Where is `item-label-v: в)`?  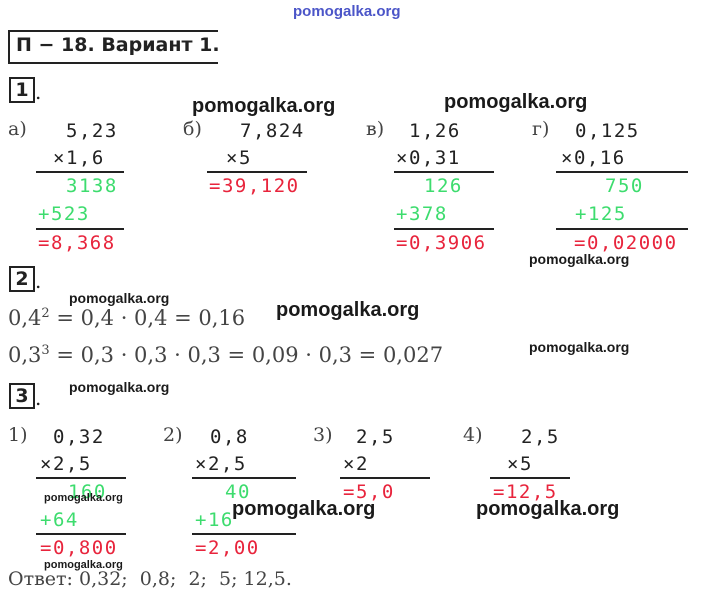 item-label-v: в) is located at coordinates (375, 129).